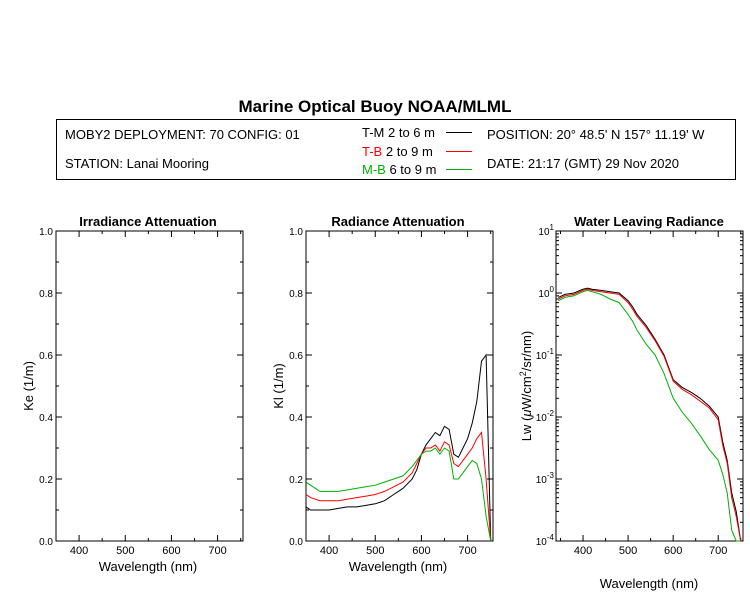 This screenshot has height=600, width=750. Describe the element at coordinates (459, 151) in the screenshot. I see `legend-line-tb` at that location.